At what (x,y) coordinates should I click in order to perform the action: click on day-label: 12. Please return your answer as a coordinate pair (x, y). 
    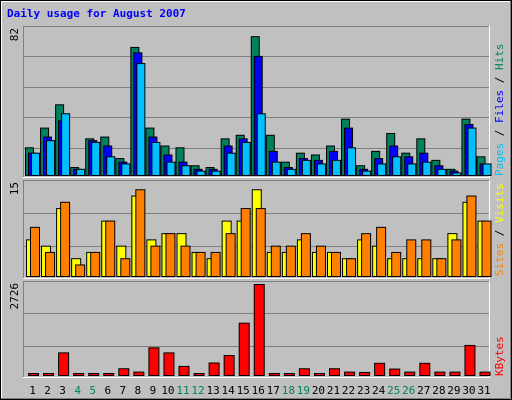
    Looking at the image, I should click on (197, 390).